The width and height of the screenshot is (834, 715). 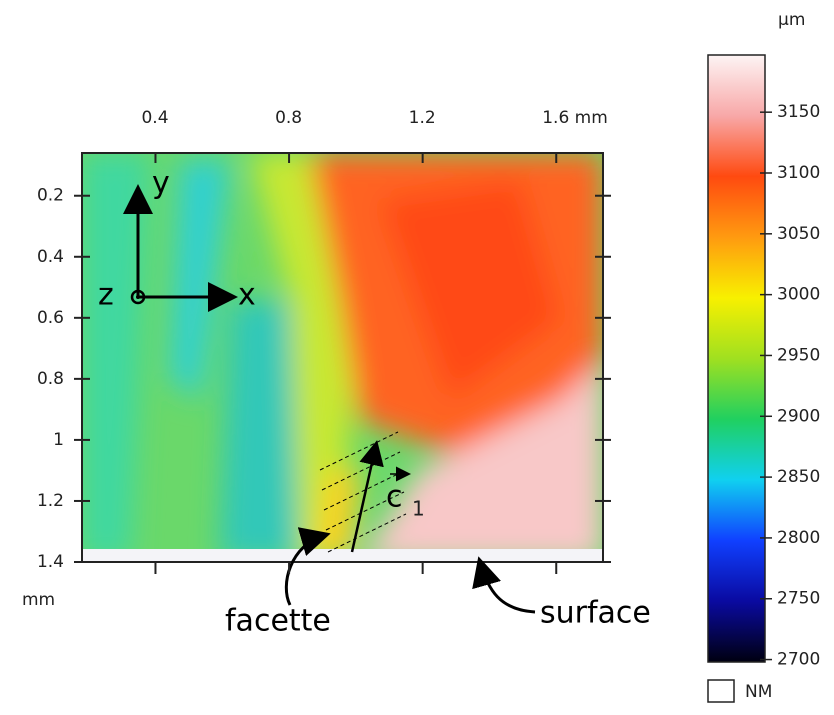 I want to click on colorbar-tick-label: 2900, so click(x=798, y=416).